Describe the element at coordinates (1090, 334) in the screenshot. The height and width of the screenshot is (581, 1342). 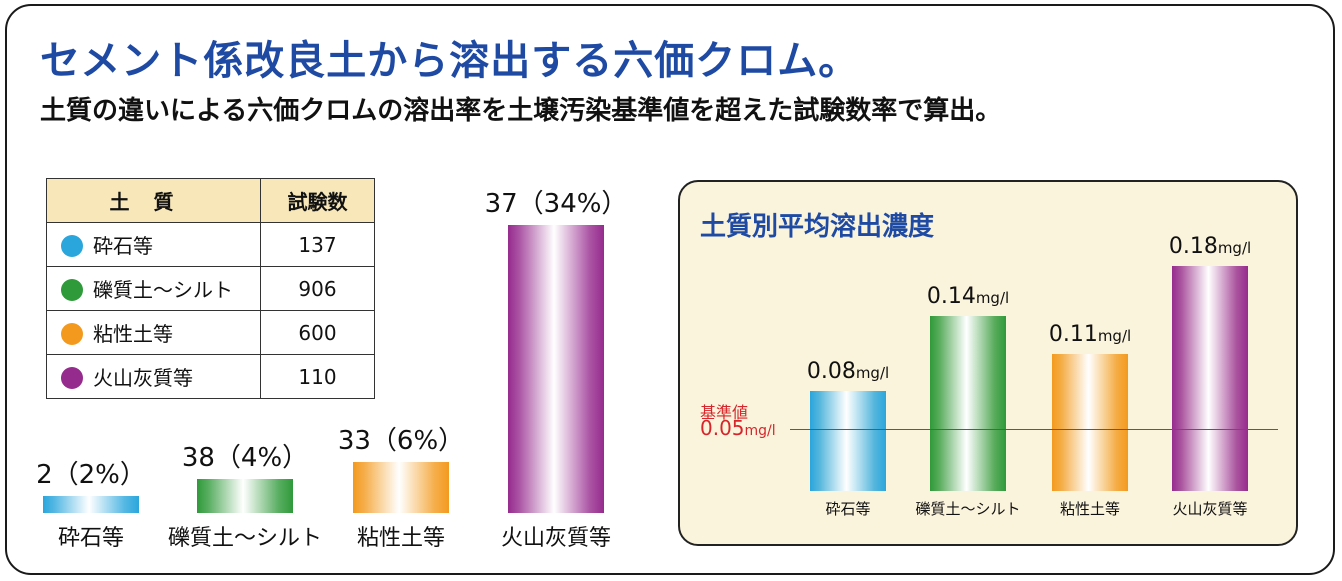
I see `concentration-value-label: 0.11mg/l` at that location.